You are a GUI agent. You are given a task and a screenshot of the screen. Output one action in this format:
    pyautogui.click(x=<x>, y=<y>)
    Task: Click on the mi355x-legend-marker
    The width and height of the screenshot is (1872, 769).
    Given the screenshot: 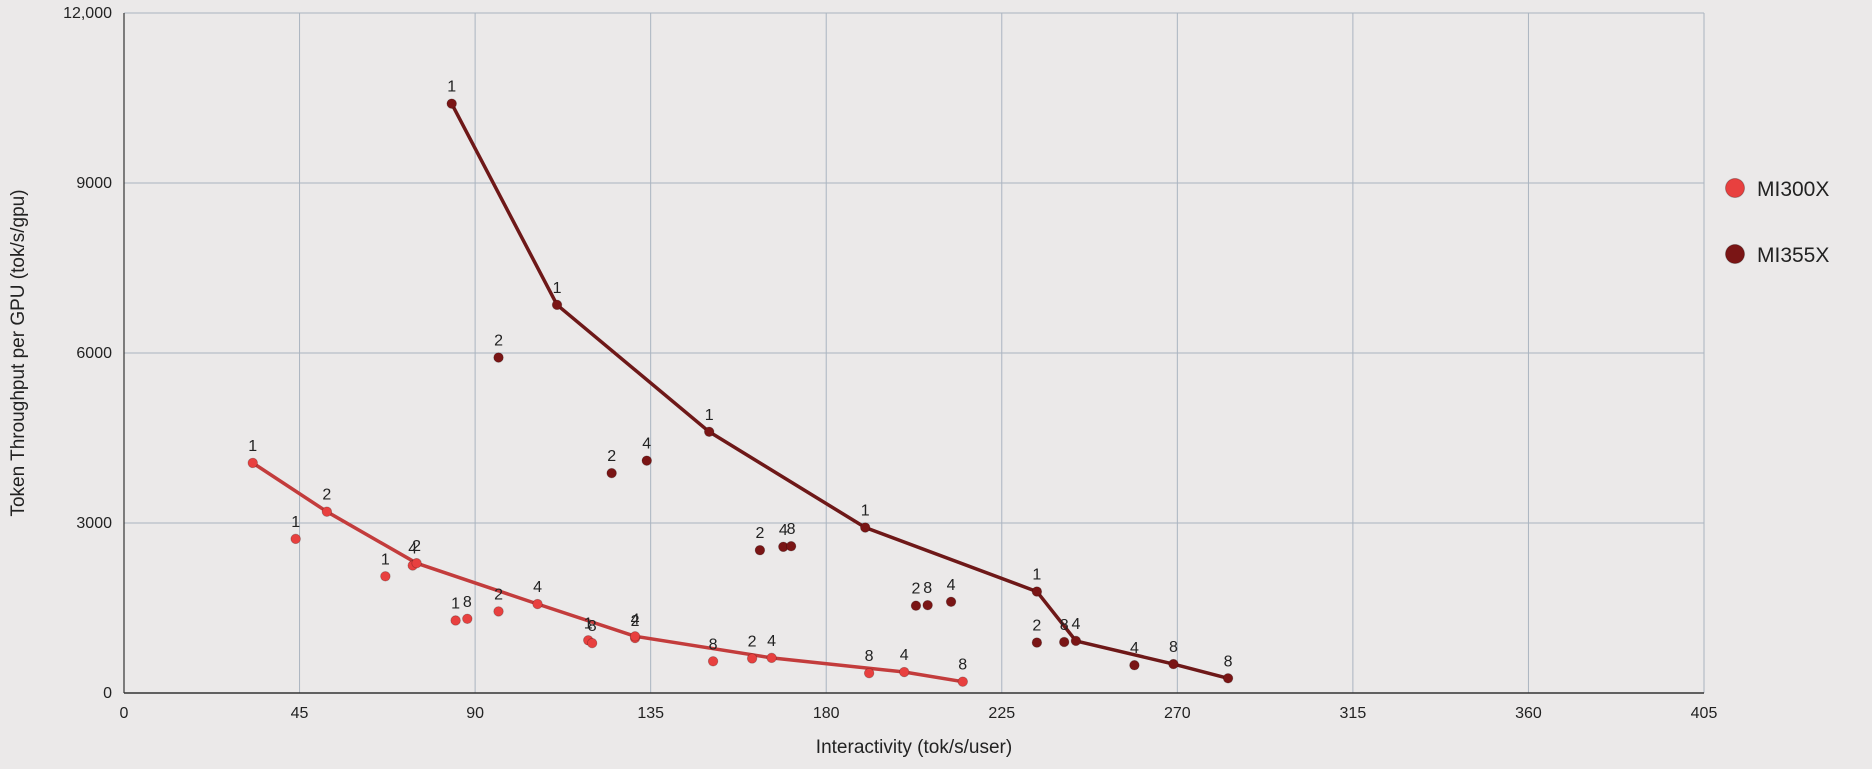 What is the action you would take?
    pyautogui.click(x=1735, y=254)
    